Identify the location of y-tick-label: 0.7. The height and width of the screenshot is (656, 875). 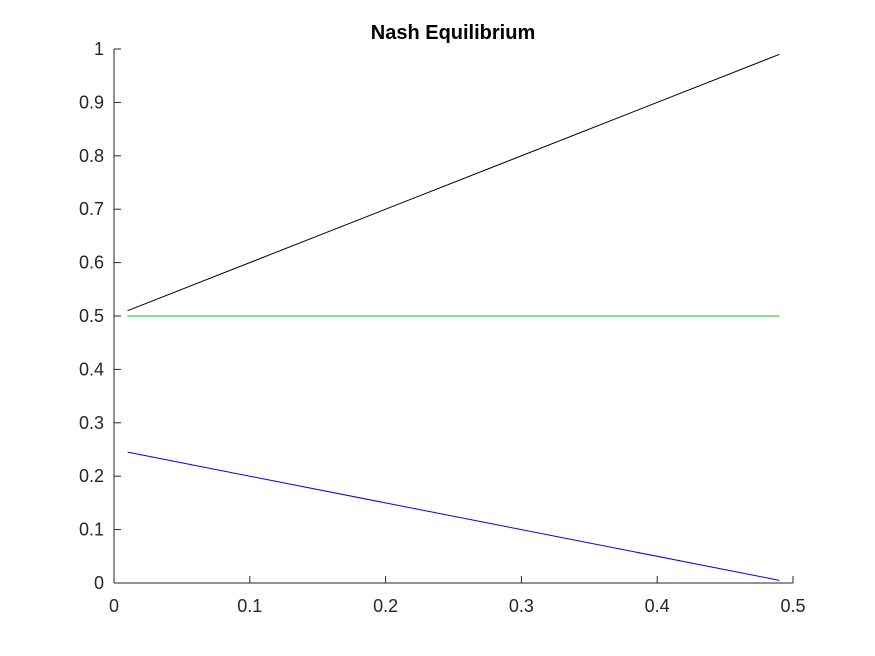
(91, 209).